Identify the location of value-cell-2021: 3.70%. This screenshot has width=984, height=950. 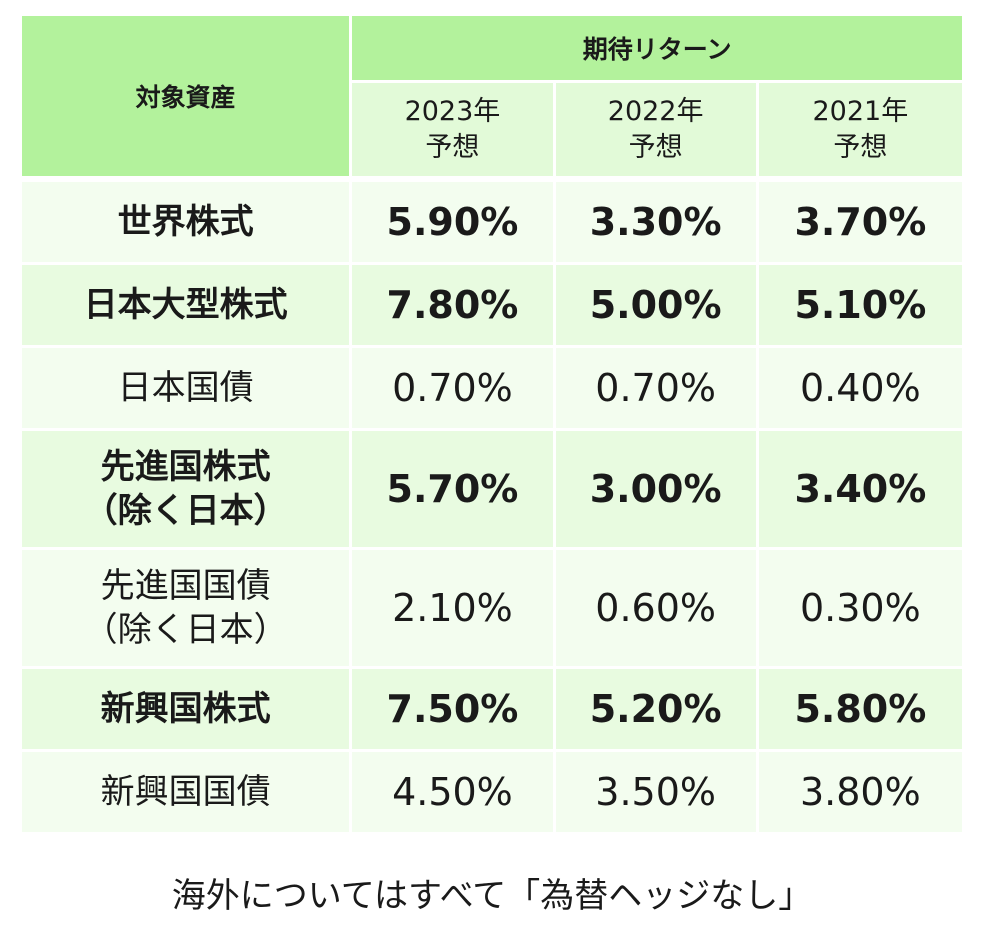
(860, 223).